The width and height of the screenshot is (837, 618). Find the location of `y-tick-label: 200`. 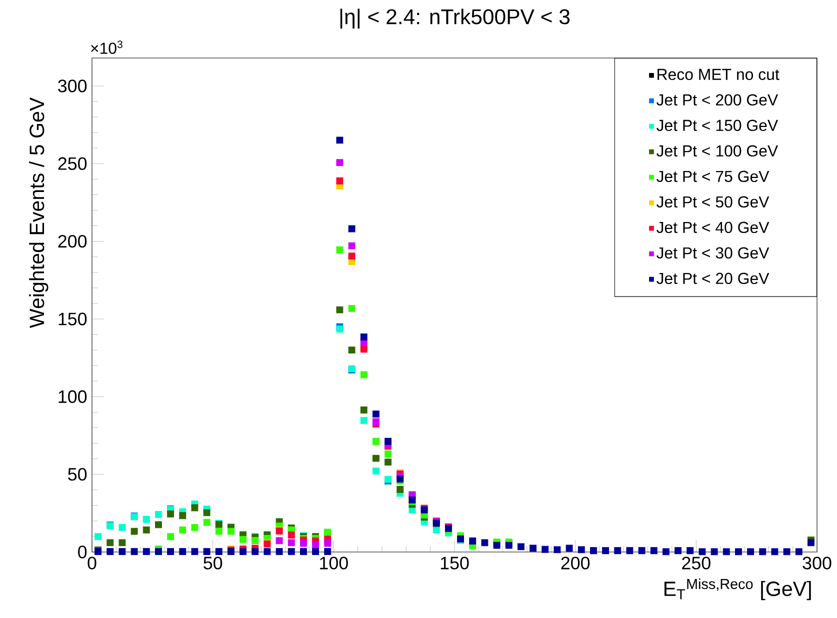

y-tick-label: 200 is located at coordinates (72, 241).